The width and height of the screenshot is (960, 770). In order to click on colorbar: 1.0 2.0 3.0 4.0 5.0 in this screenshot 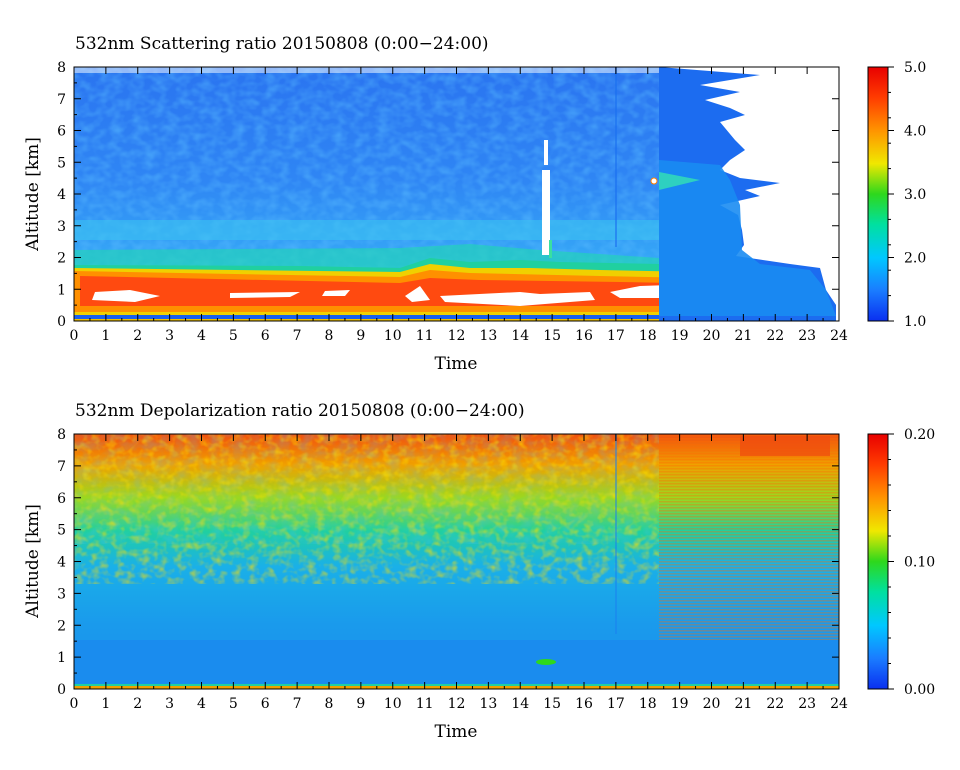, I will do `click(896, 195)`.